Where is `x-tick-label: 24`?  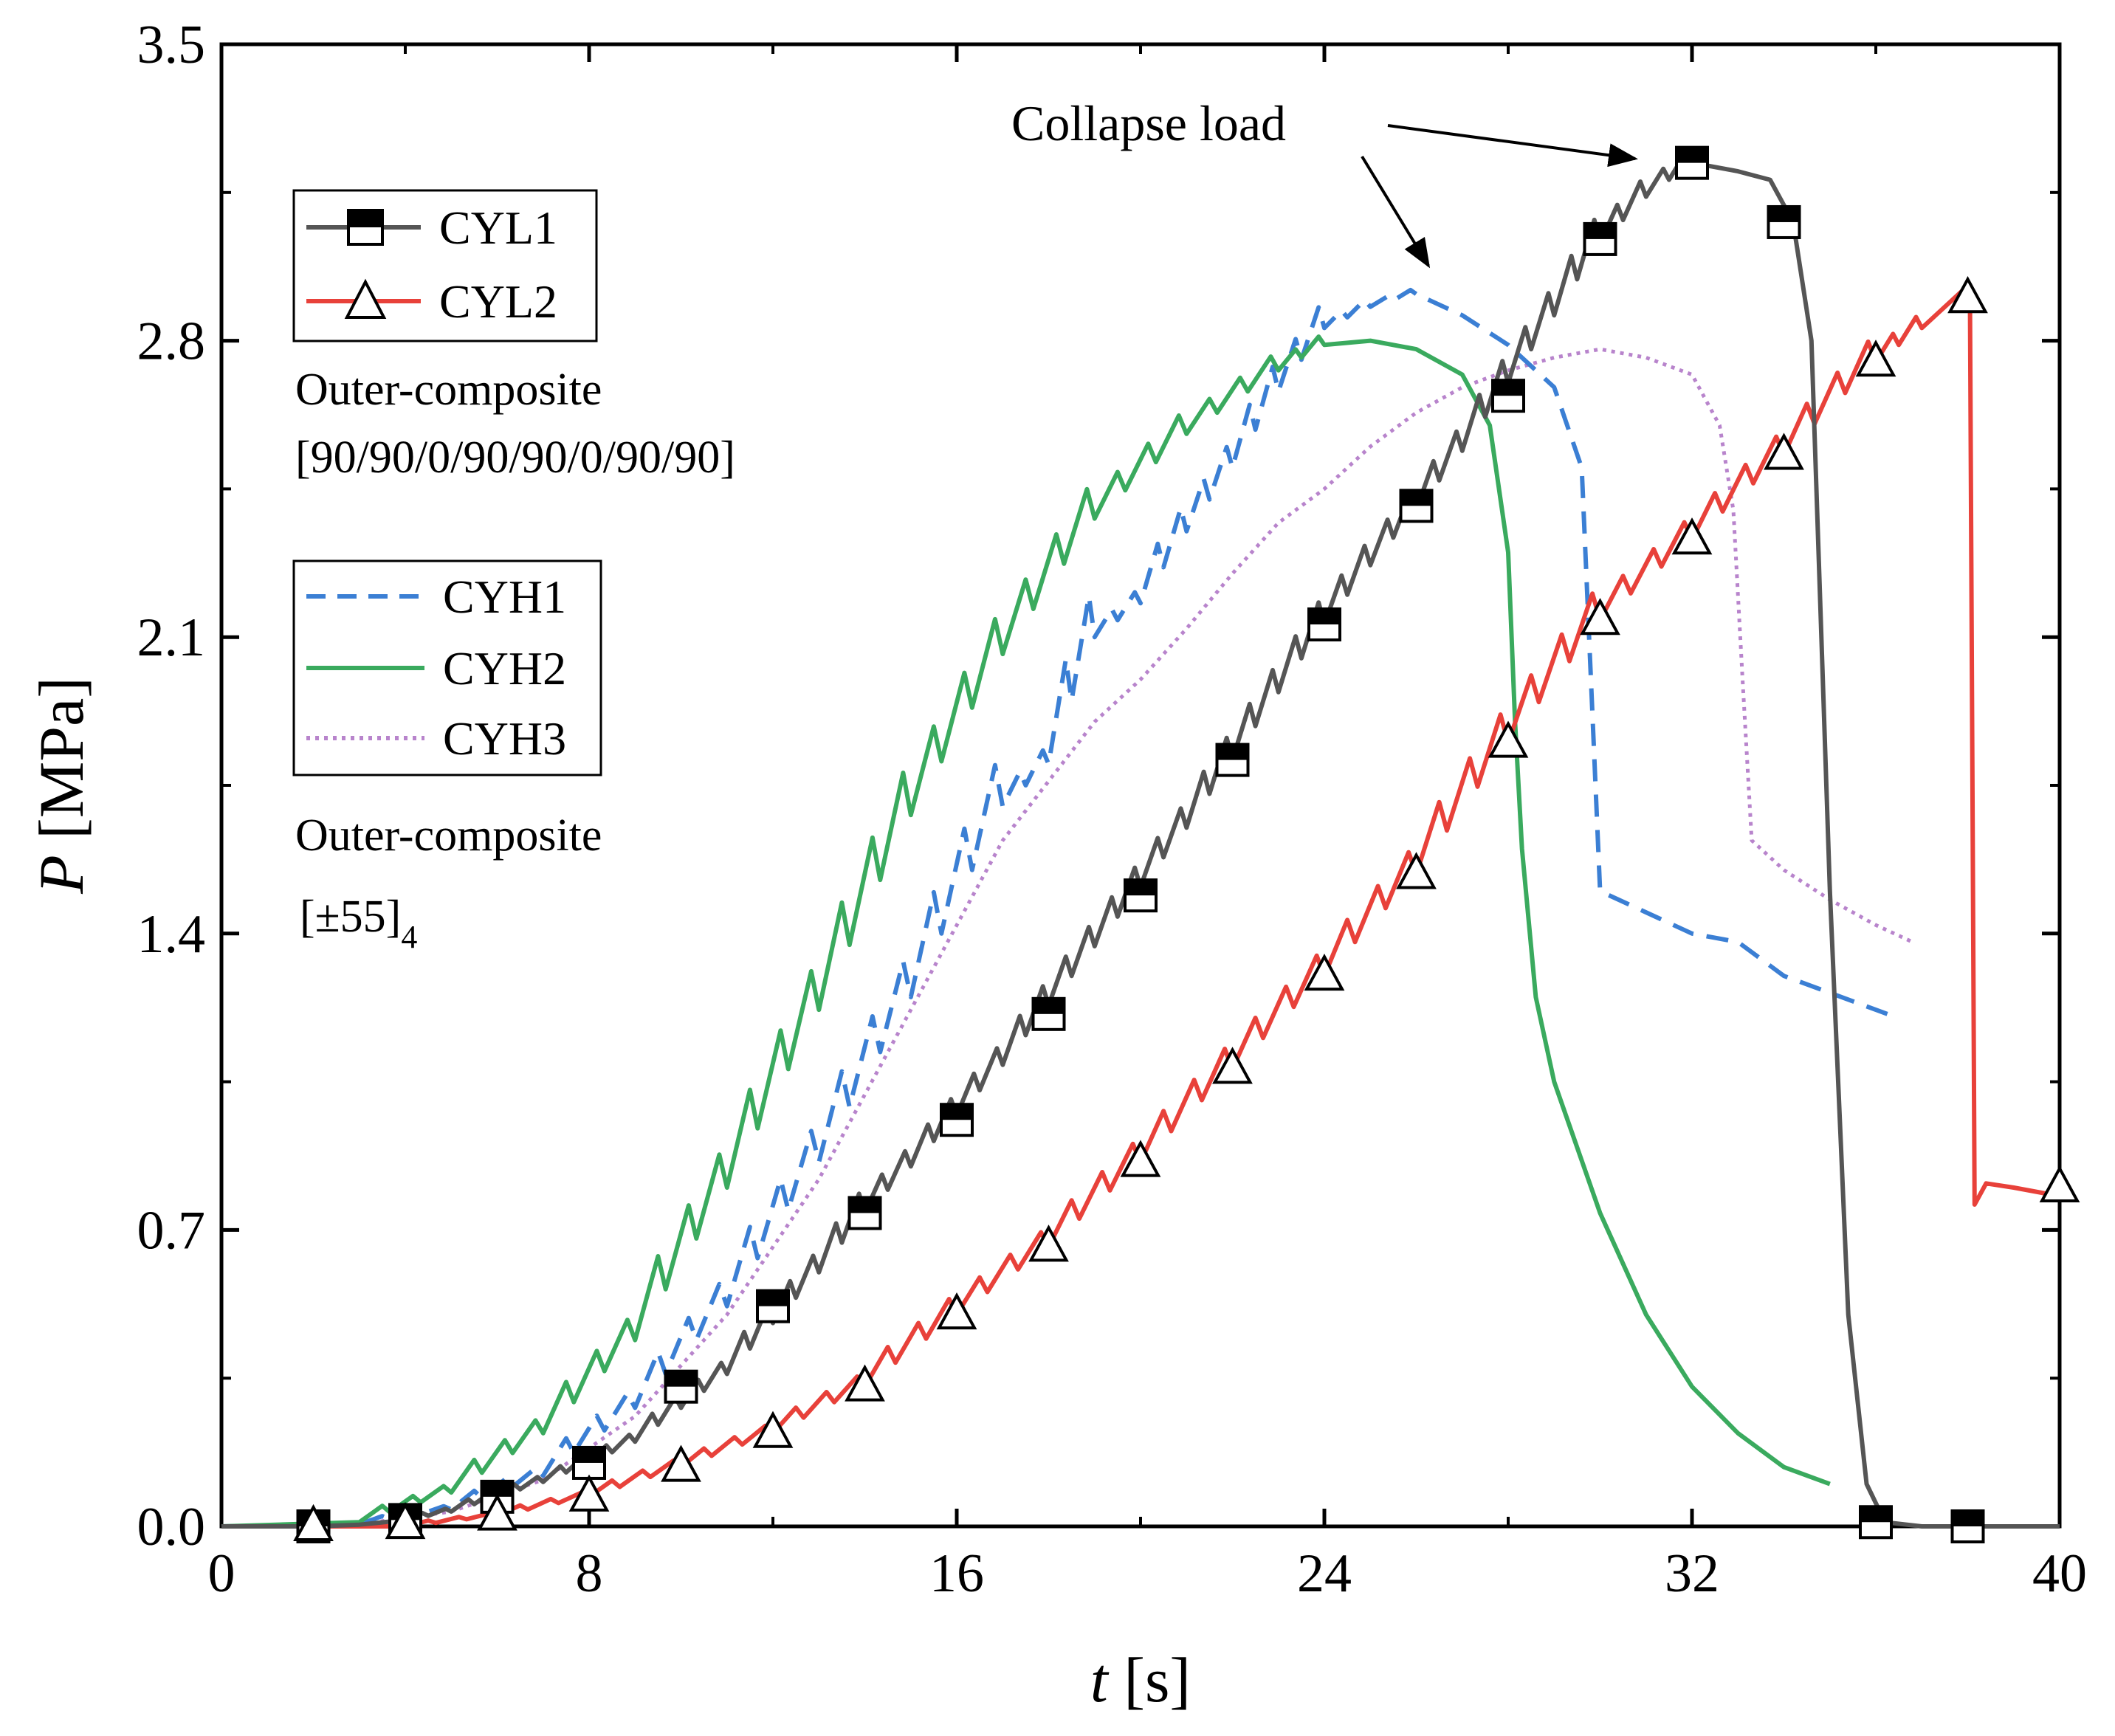
x-tick-label: 24 is located at coordinates (1324, 1573).